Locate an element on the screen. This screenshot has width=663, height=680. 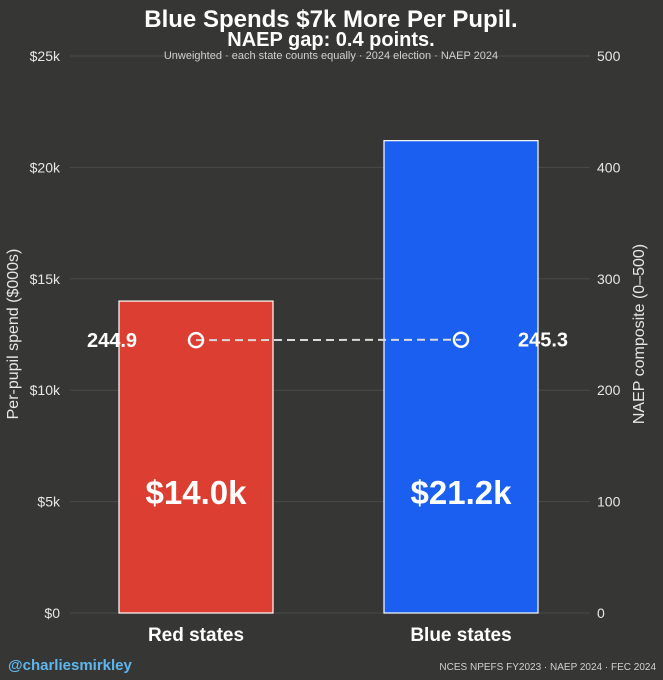
left-tick-label: $10k is located at coordinates (45, 390).